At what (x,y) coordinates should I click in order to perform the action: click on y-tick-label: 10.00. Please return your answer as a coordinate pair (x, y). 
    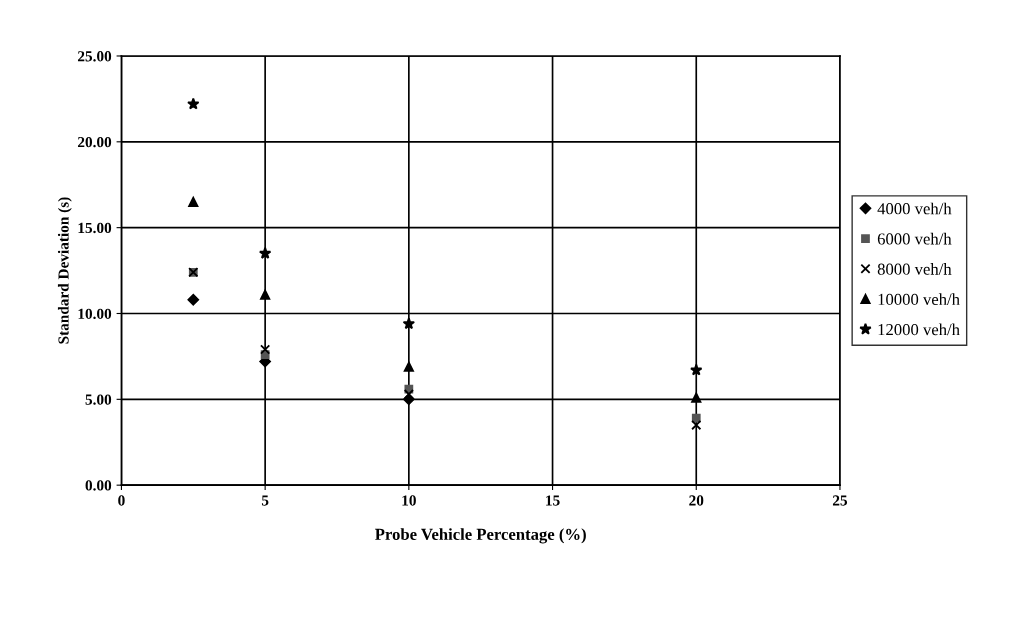
    Looking at the image, I should click on (95, 314).